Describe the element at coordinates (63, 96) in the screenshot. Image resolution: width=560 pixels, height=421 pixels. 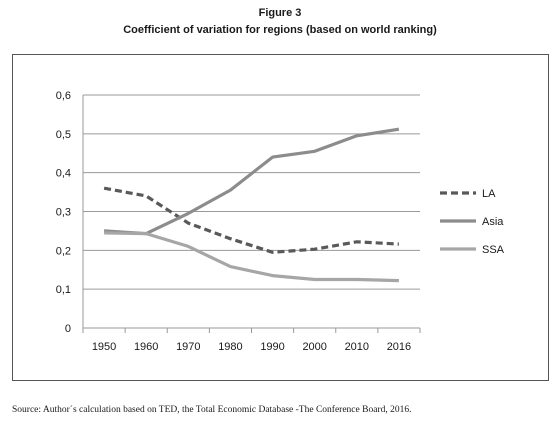
I see `y-tick-label: 0,6` at that location.